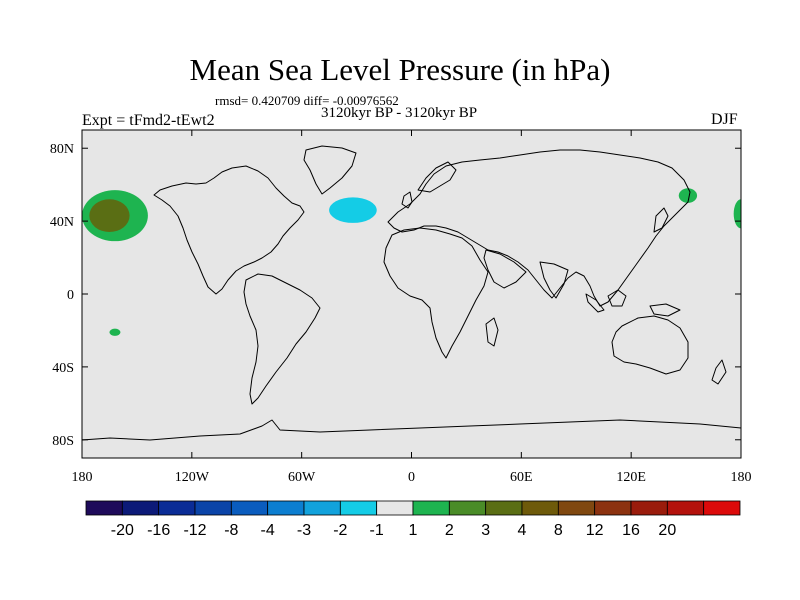 This screenshot has width=800, height=600. What do you see at coordinates (522, 530) in the screenshot?
I see `colorbar-label: 4` at bounding box center [522, 530].